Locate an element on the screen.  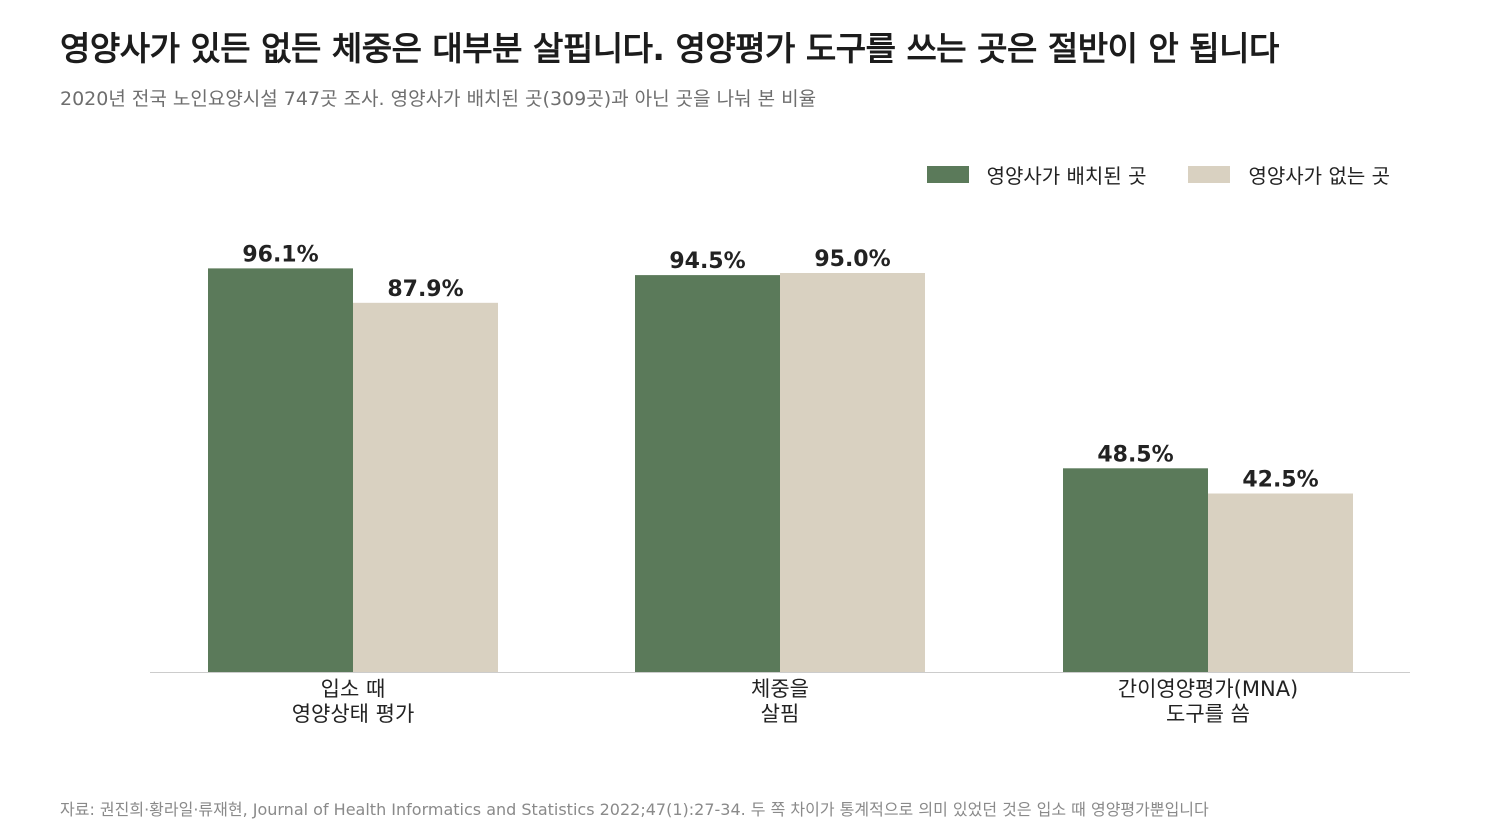
legend-entry-with-dietitian: 영양사가 배치된 곳 is located at coordinates (1036, 174).